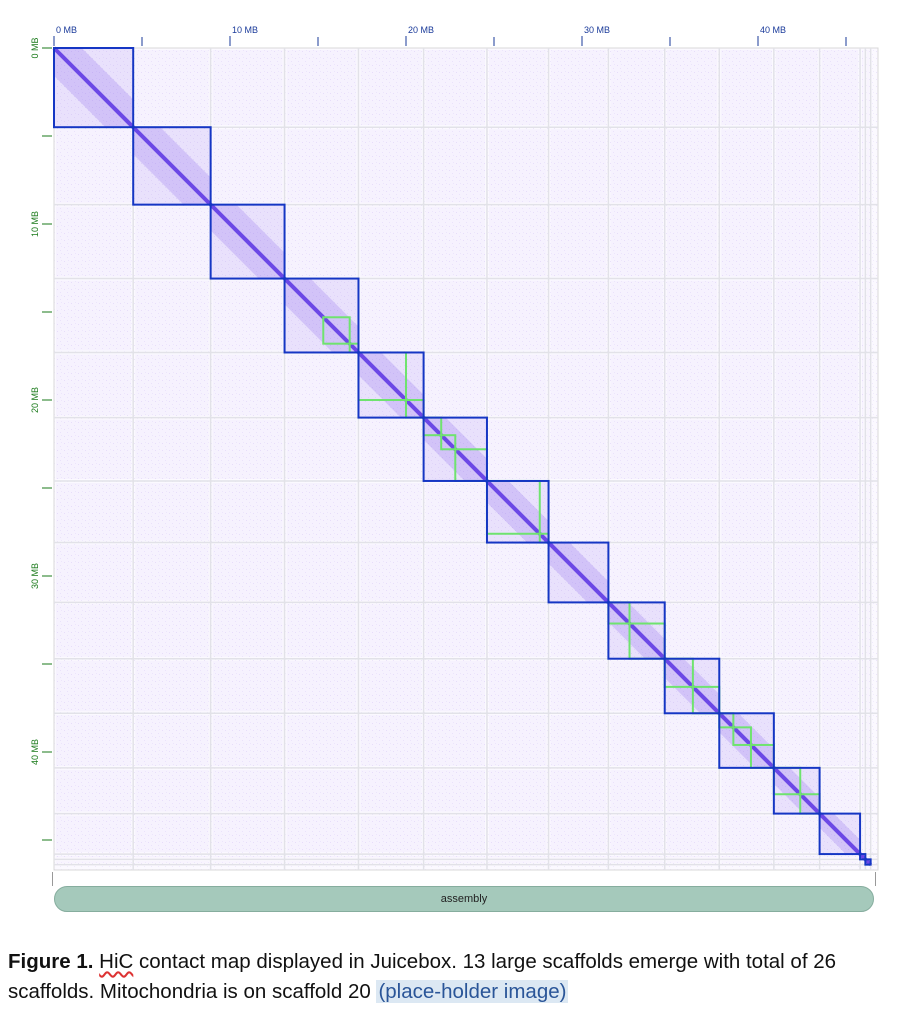  I want to click on y-tick-label: 0 MB, so click(35, 47).